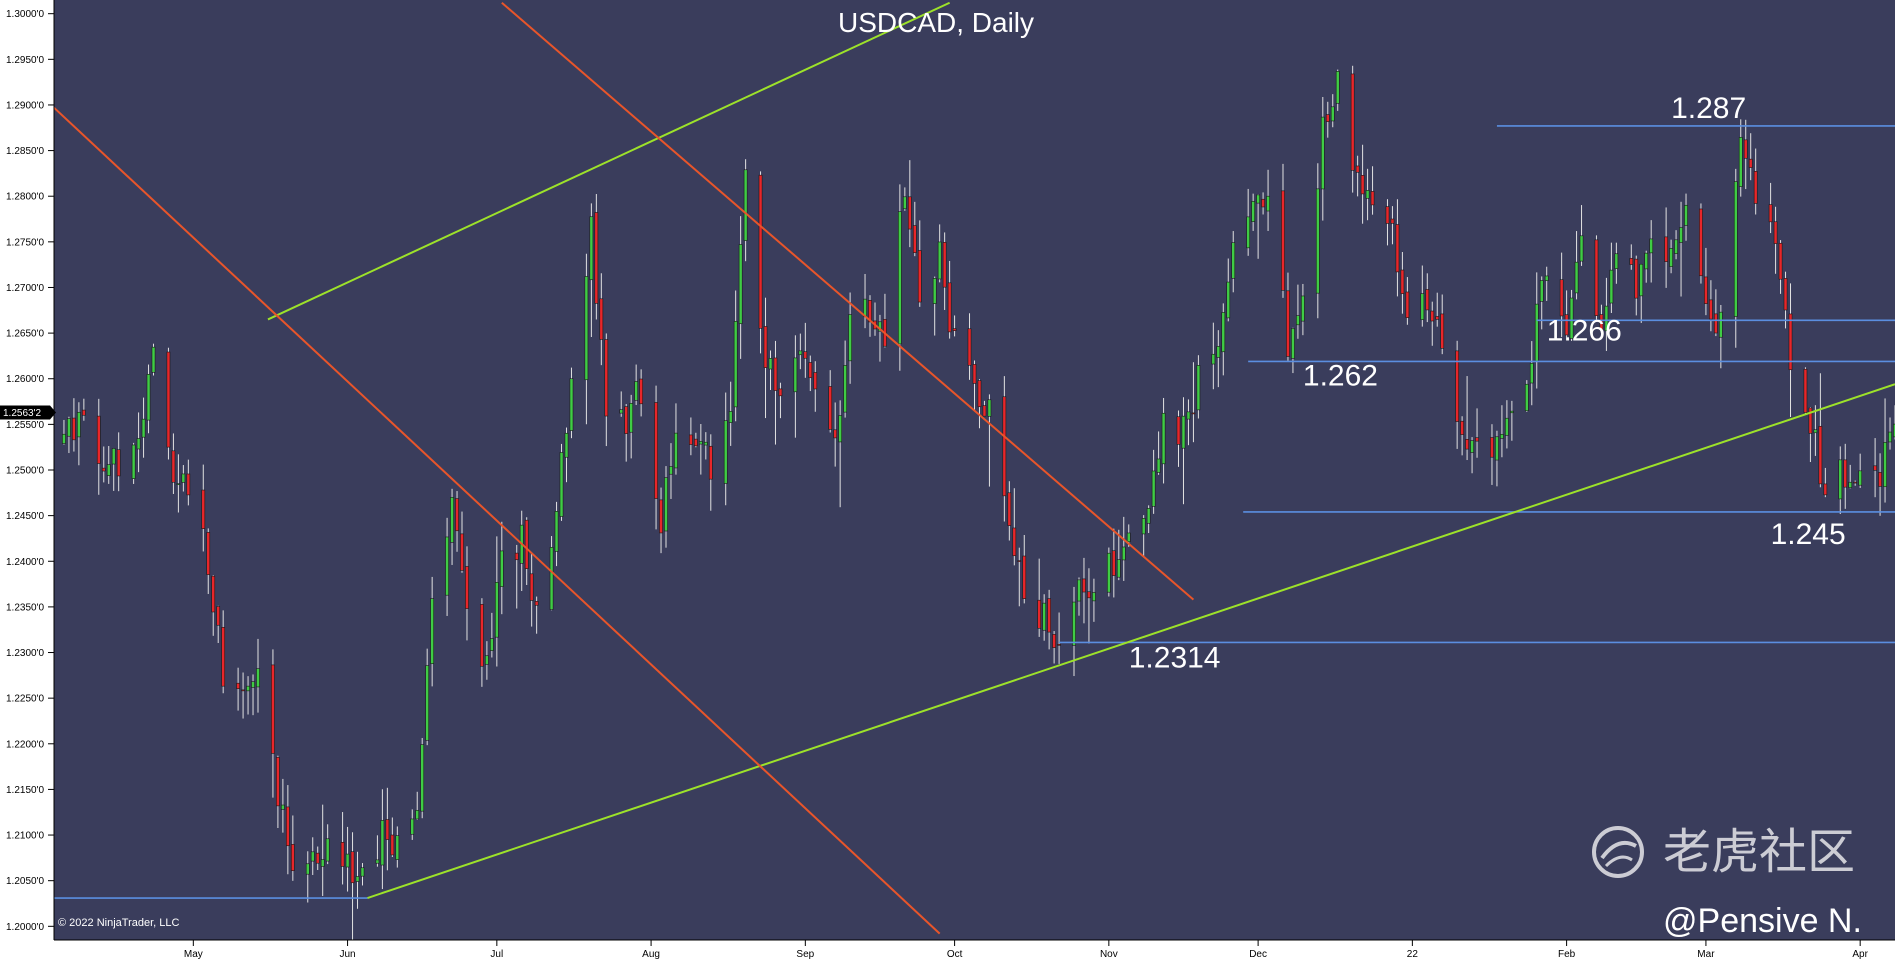 This screenshot has width=1895, height=963. I want to click on level-label: 1.245, so click(1808, 534).